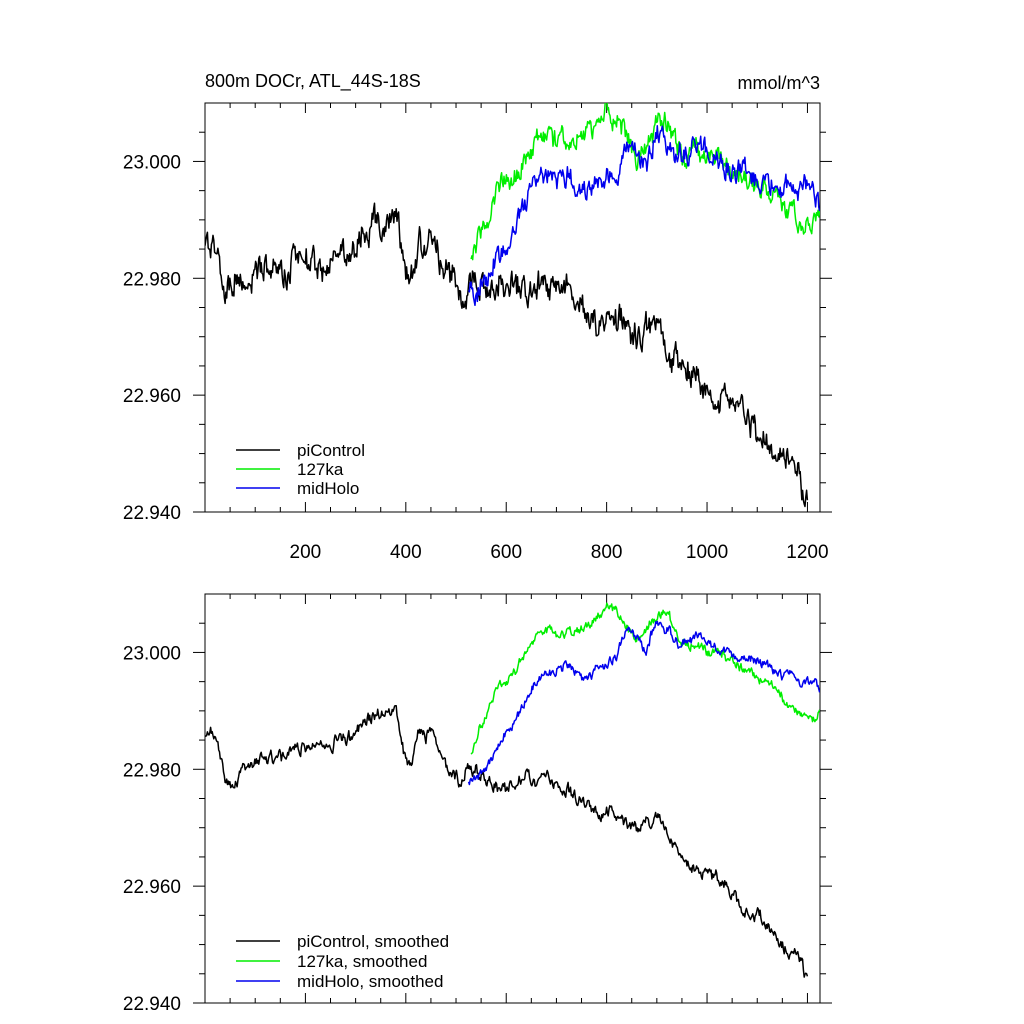 This screenshot has height=1024, width=1024. Describe the element at coordinates (406, 552) in the screenshot. I see `x-tick-label: 400` at that location.